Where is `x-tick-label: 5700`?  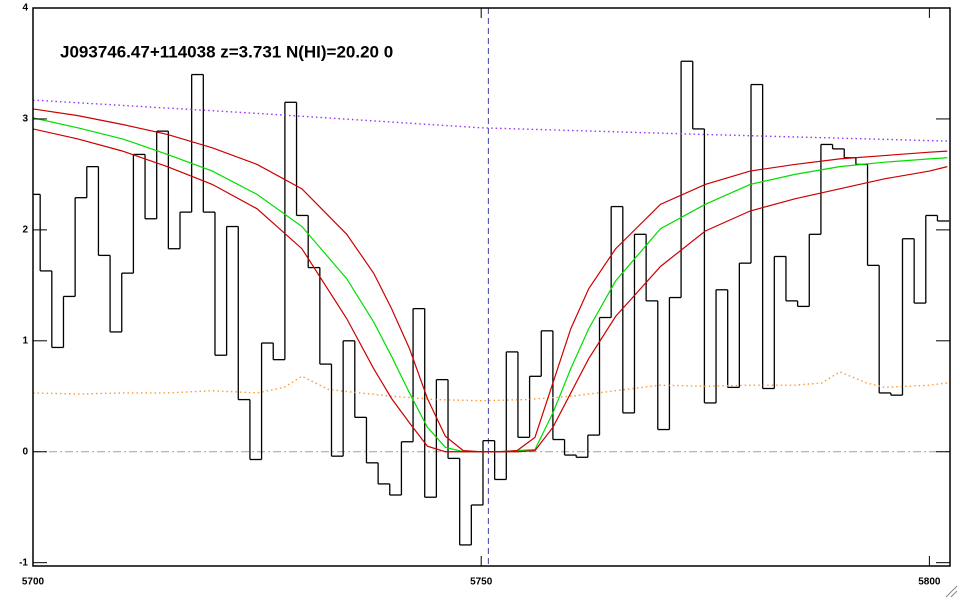 x-tick-label: 5700 is located at coordinates (33, 582).